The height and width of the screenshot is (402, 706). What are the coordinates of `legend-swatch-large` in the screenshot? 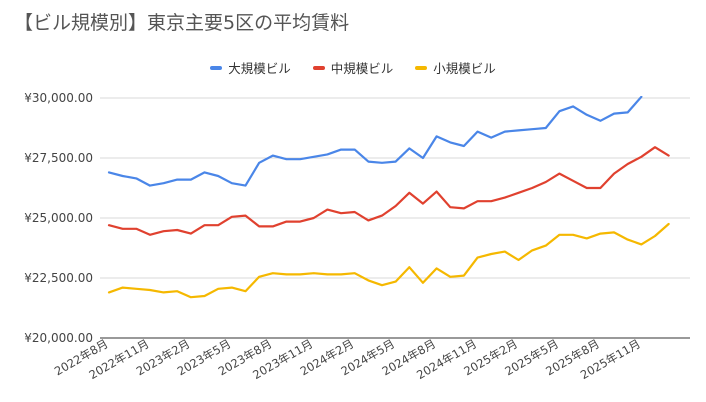 It's located at (216, 67).